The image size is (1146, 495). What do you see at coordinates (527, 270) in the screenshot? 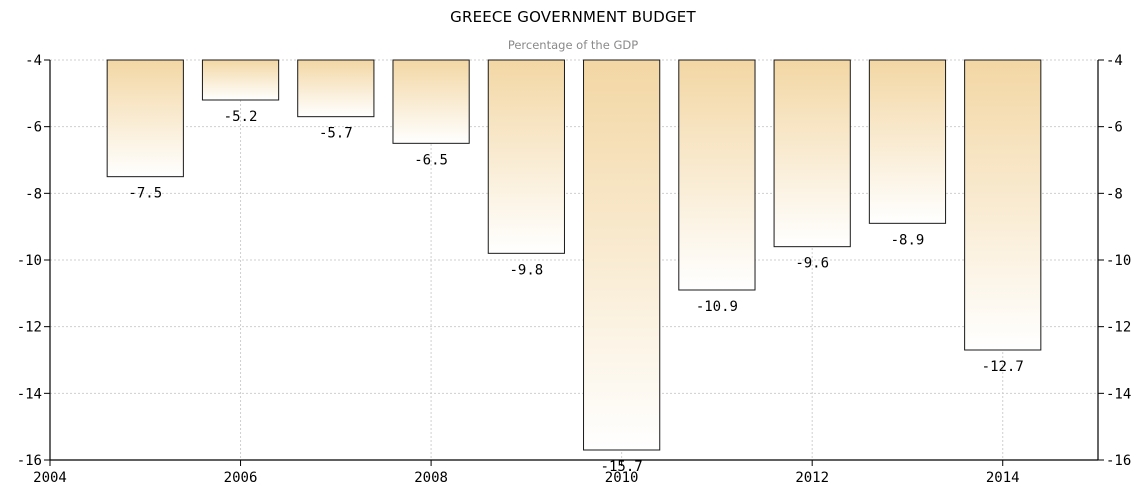
I see `data-label: -9.8` at bounding box center [527, 270].